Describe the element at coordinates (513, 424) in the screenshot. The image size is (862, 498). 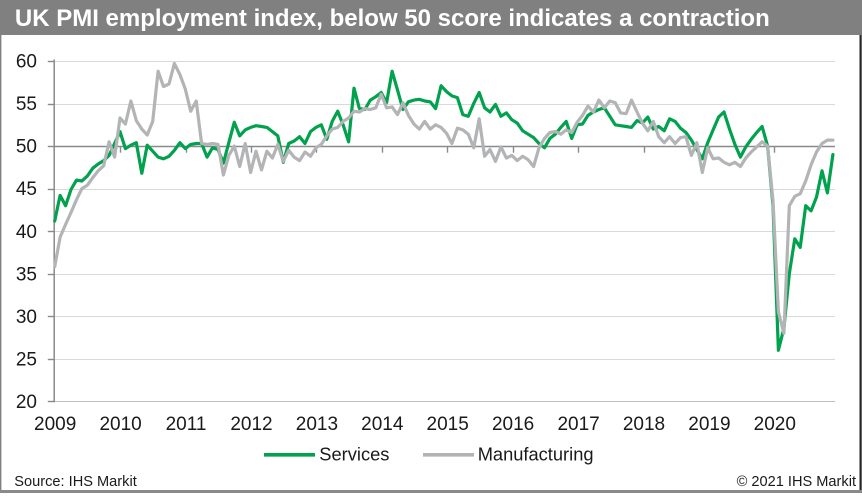
I see `svg-text: 2016` at that location.